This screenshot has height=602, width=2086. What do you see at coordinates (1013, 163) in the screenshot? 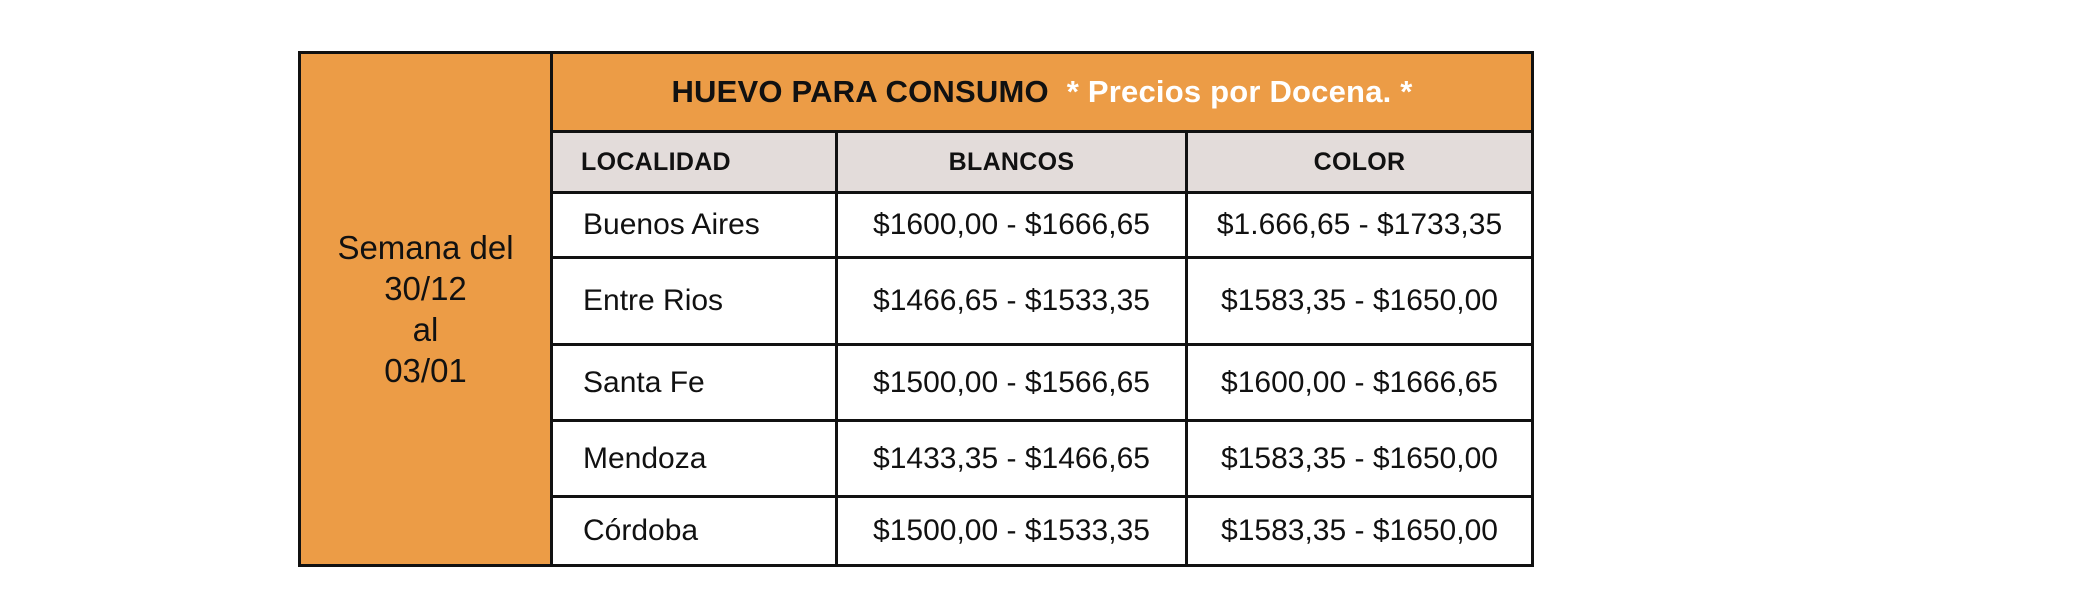
I see `column-header-blancos: BLANCOS` at bounding box center [1013, 163].